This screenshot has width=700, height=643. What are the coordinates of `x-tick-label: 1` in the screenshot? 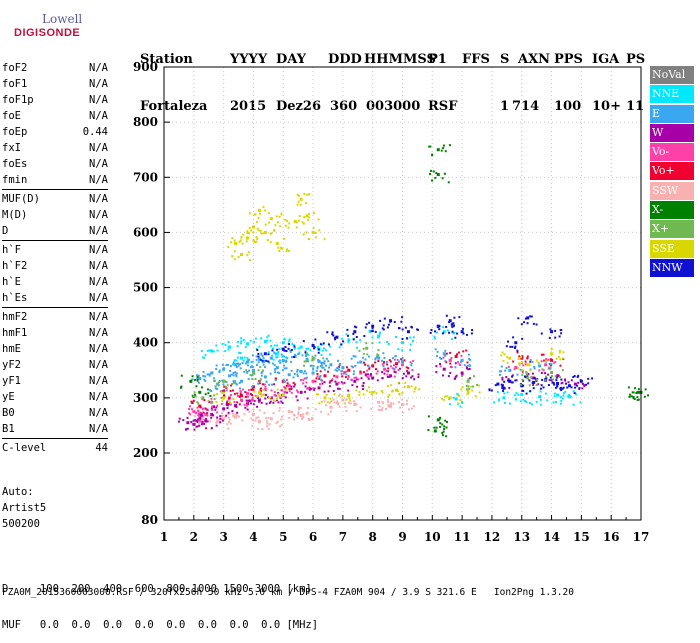 It's located at (164, 537).